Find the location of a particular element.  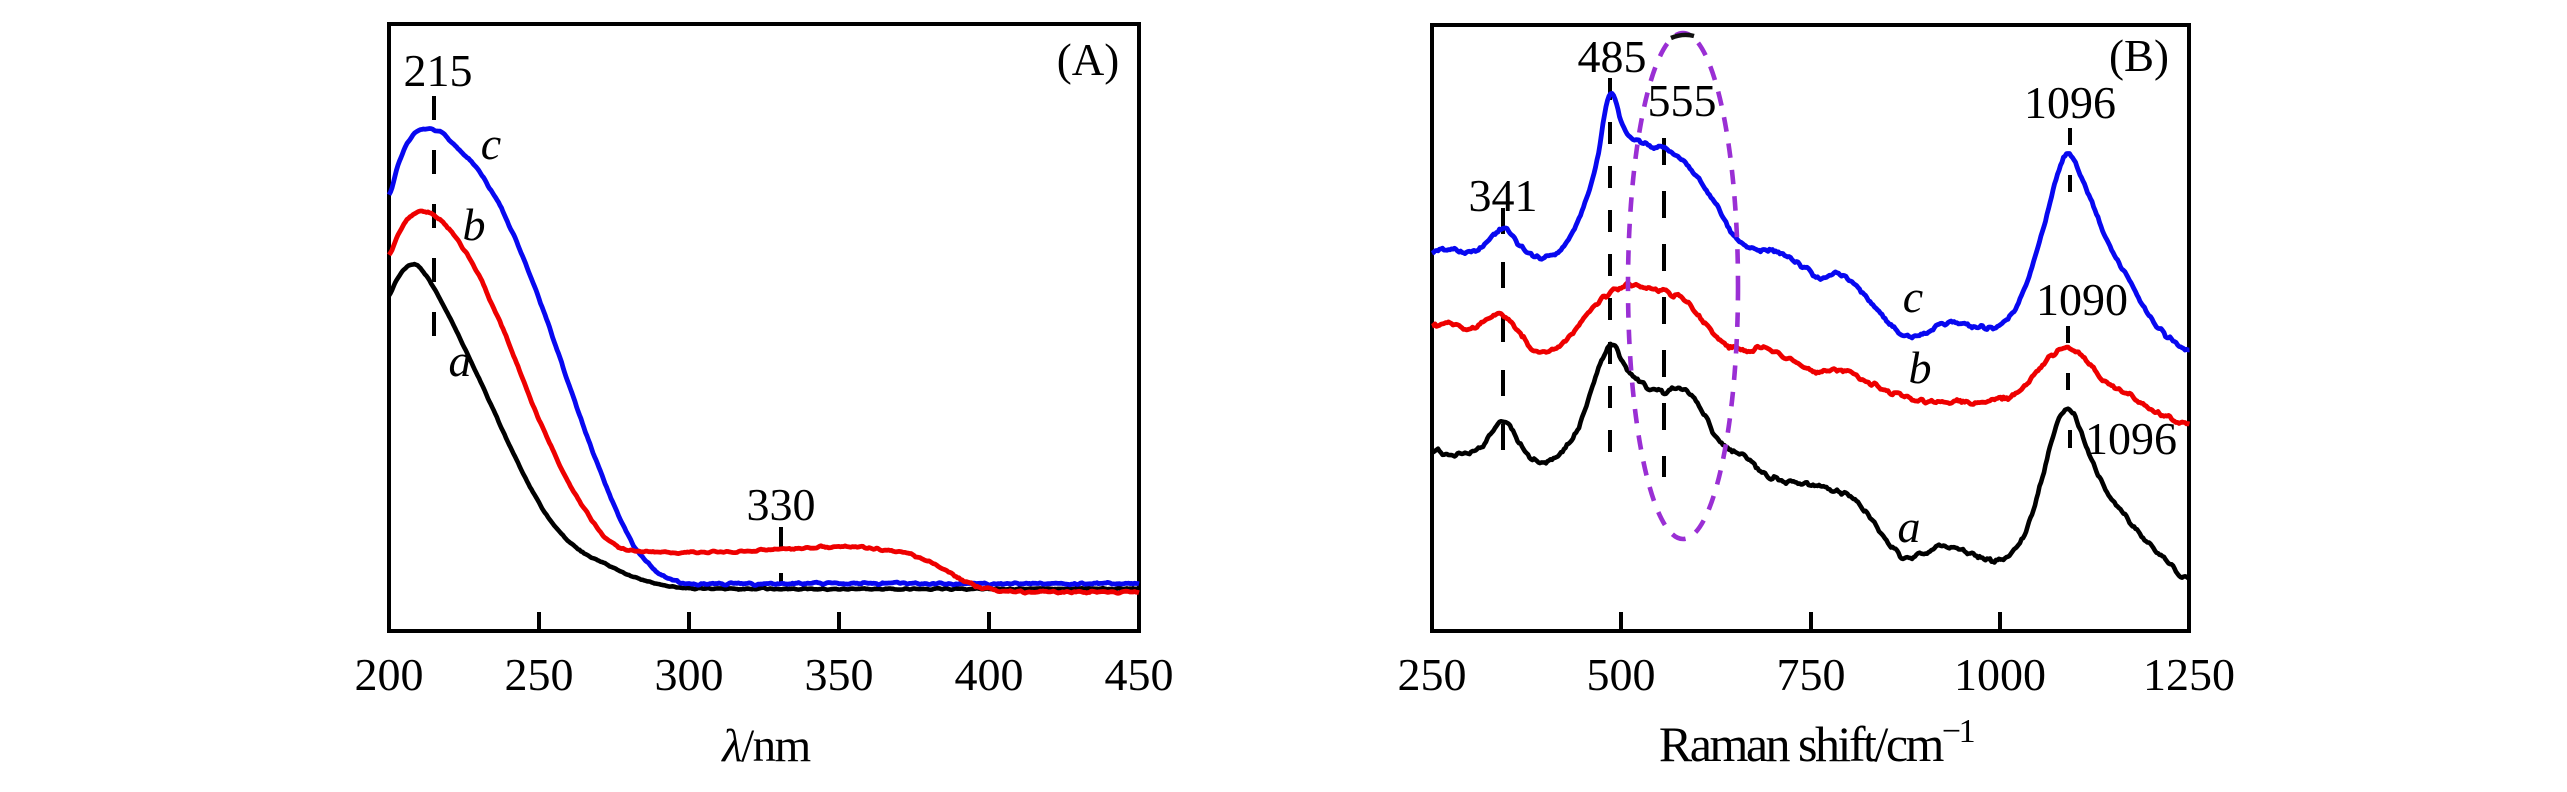

svg-text: 485 is located at coordinates (1612, 56).